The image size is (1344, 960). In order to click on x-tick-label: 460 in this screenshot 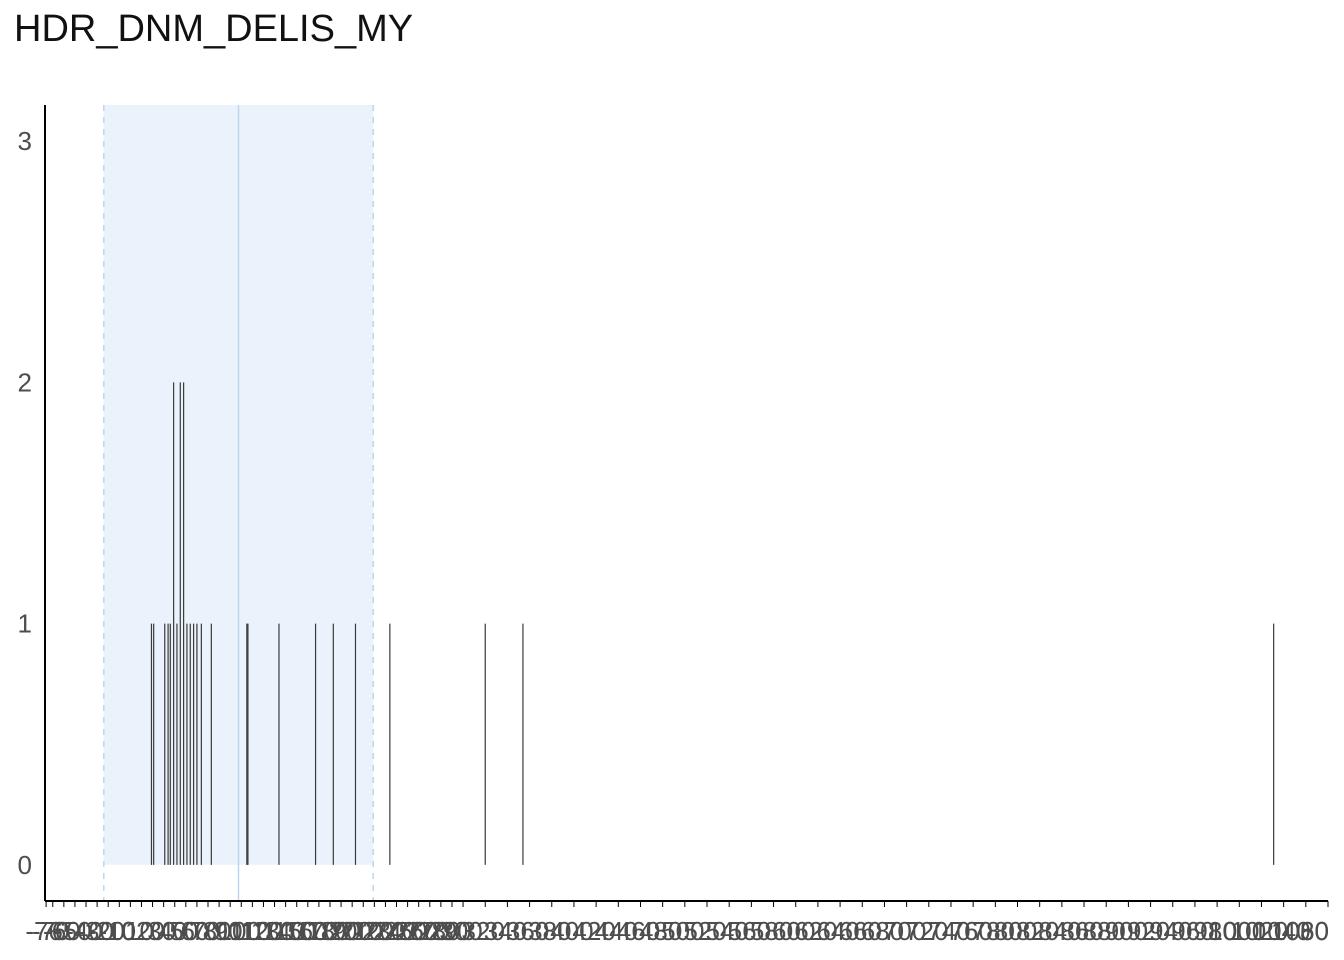, I will do `click(638, 931)`.